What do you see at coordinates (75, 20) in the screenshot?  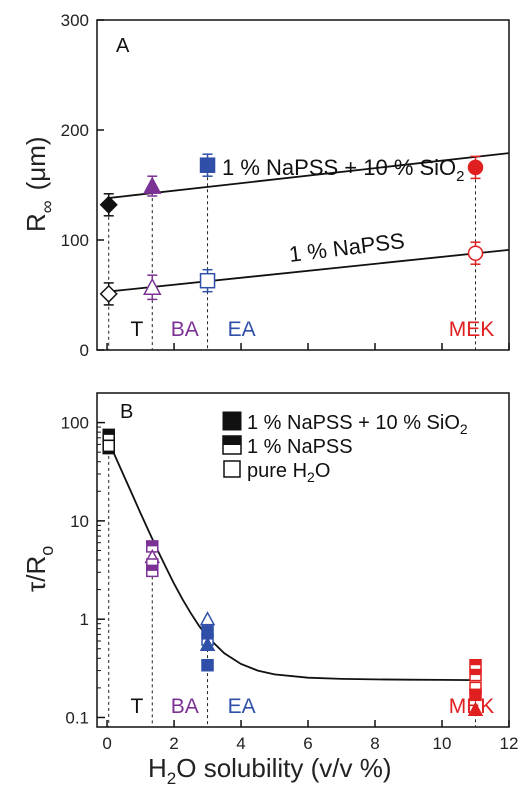 I see `panel-a-y-tick-label: 300` at bounding box center [75, 20].